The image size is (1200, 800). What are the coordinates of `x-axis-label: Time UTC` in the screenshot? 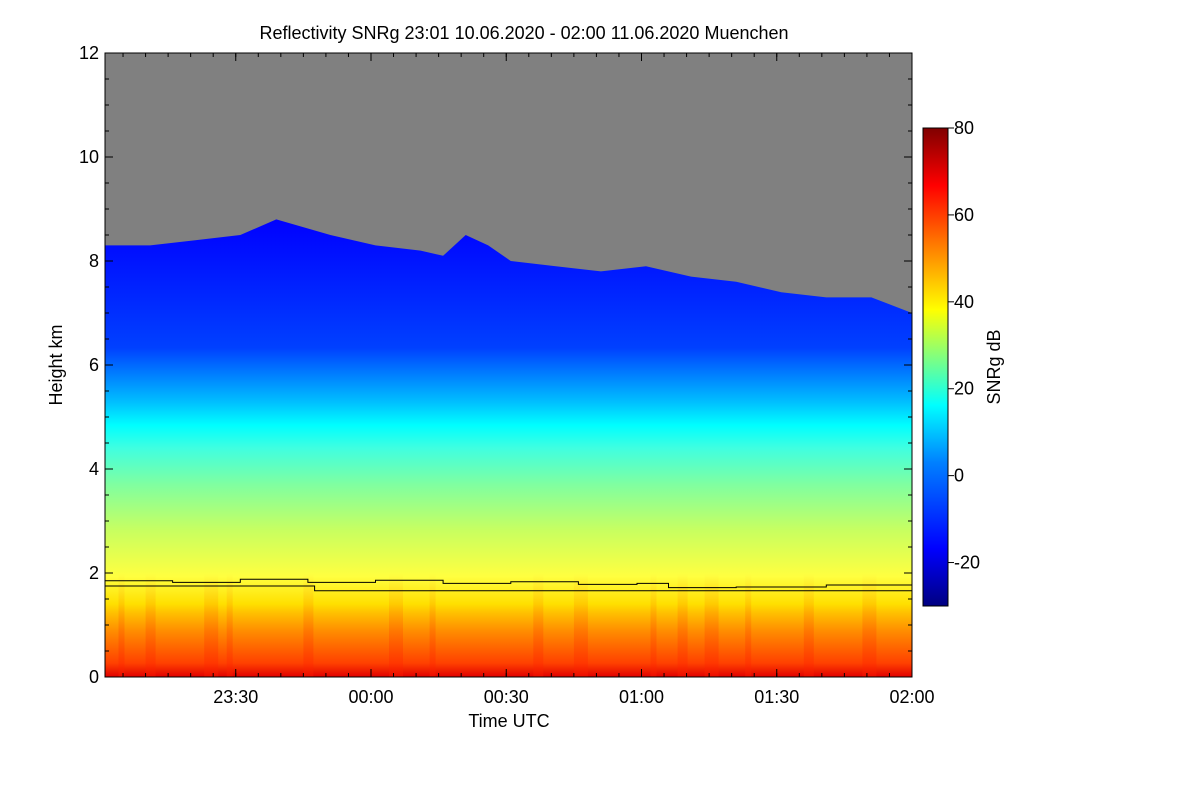 It's located at (508, 721).